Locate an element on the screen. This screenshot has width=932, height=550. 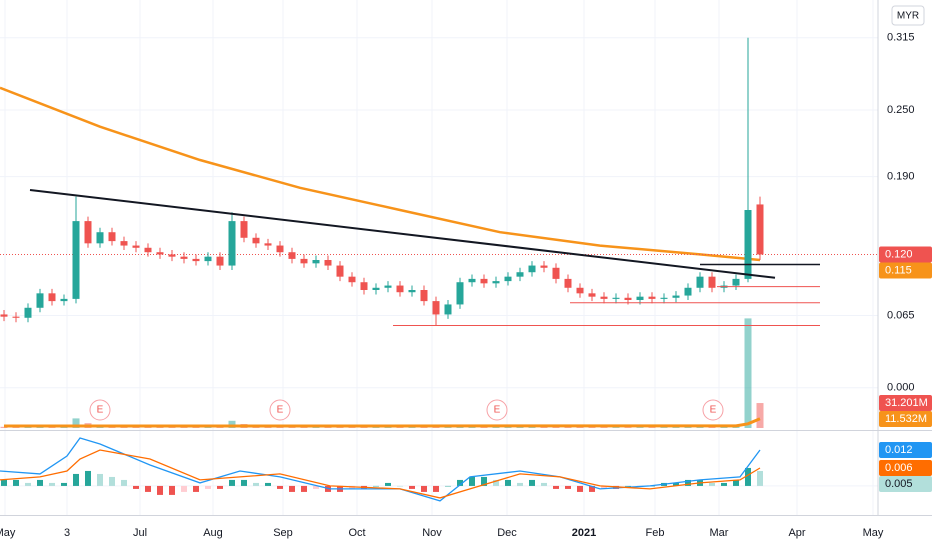
x-tick-label: 3 is located at coordinates (67, 533).